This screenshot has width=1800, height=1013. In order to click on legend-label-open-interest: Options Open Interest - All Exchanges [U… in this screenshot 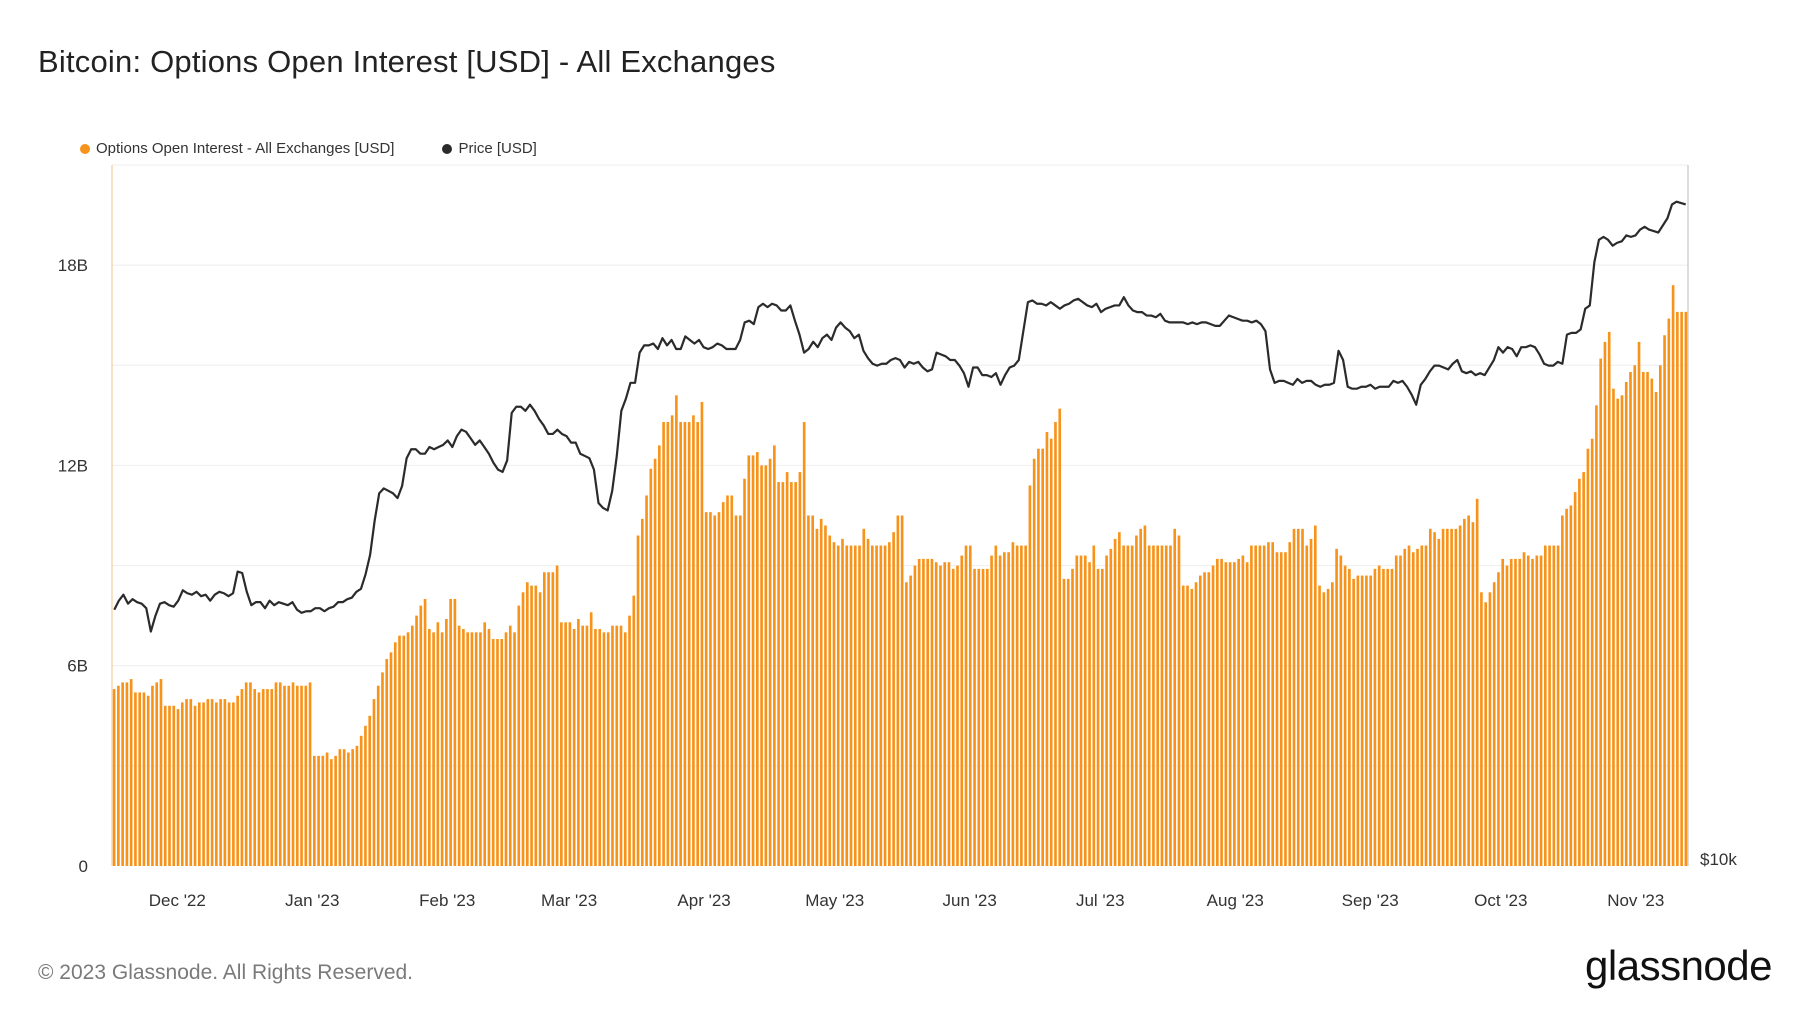, I will do `click(245, 148)`.